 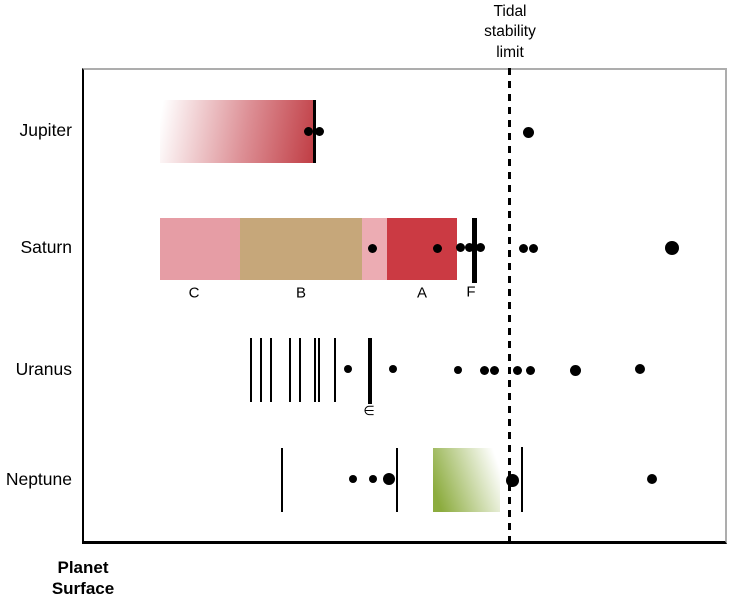 What do you see at coordinates (237, 131) in the screenshot?
I see `jupiter-ring-bar` at bounding box center [237, 131].